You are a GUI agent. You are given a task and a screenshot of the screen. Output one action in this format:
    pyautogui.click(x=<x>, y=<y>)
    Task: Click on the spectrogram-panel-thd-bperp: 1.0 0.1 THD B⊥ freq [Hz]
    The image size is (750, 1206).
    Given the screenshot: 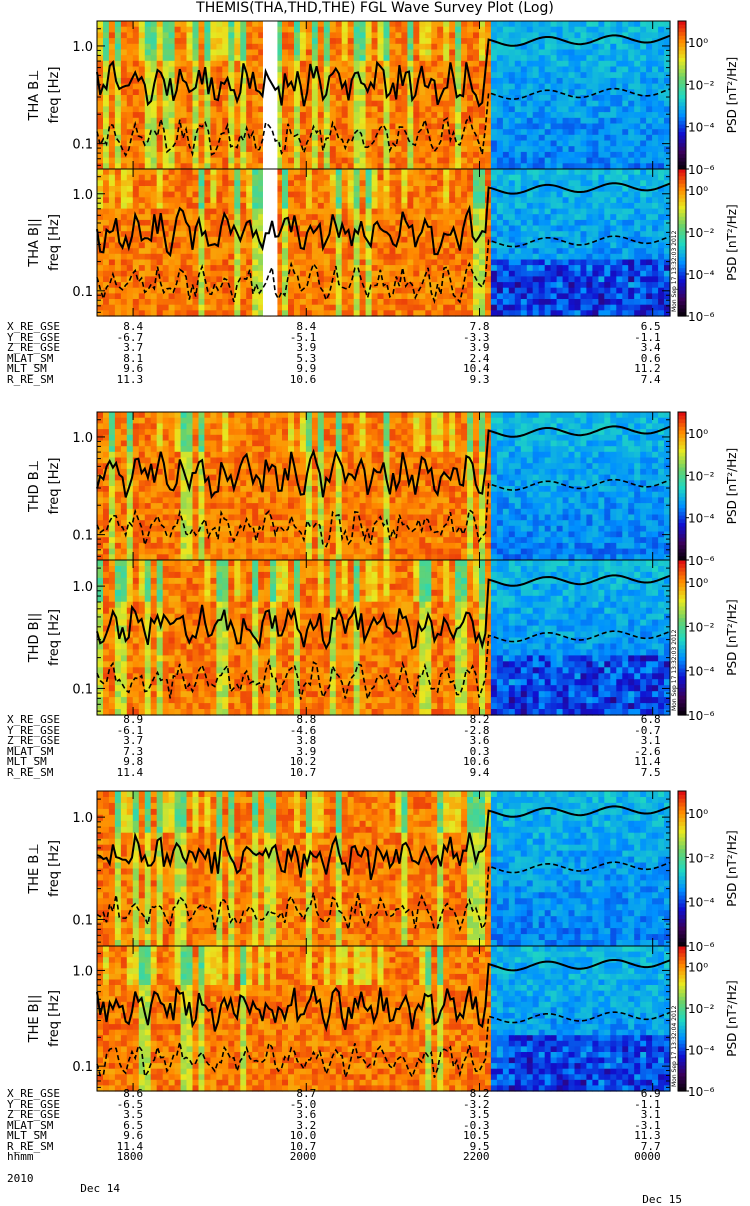 What is the action you would take?
    pyautogui.click(x=349, y=486)
    